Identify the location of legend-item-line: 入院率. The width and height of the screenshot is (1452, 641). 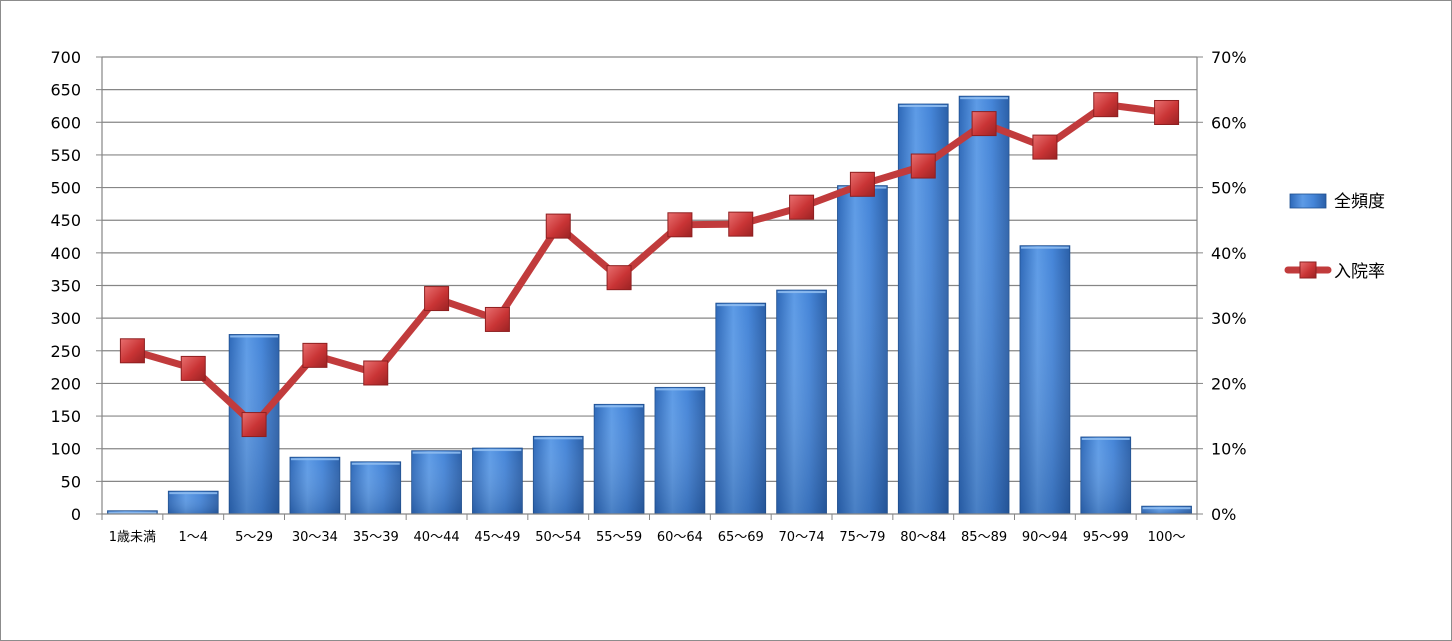
(1334, 271).